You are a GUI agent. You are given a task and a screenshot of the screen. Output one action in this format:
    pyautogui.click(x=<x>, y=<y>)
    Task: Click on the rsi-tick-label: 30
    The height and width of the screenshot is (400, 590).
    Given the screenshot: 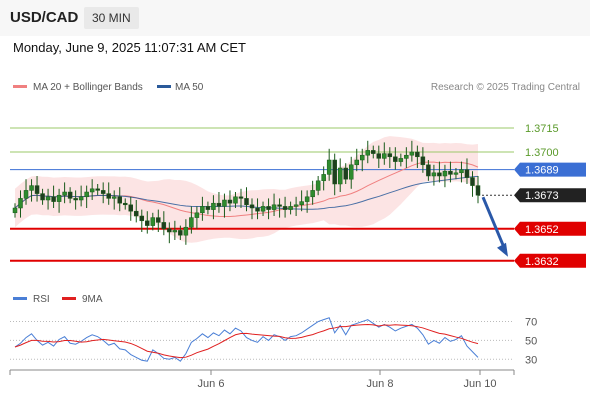 What is the action you would take?
    pyautogui.click(x=531, y=360)
    